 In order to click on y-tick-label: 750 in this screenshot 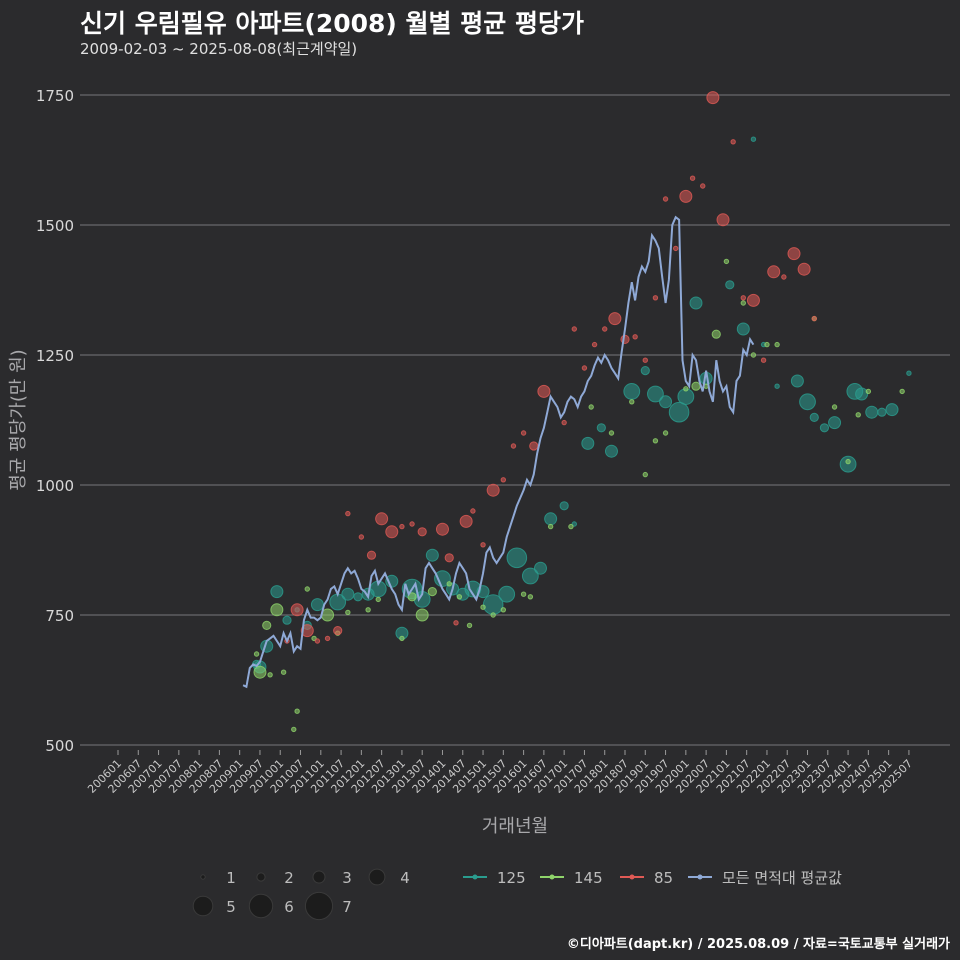, I will do `click(59, 616)`.